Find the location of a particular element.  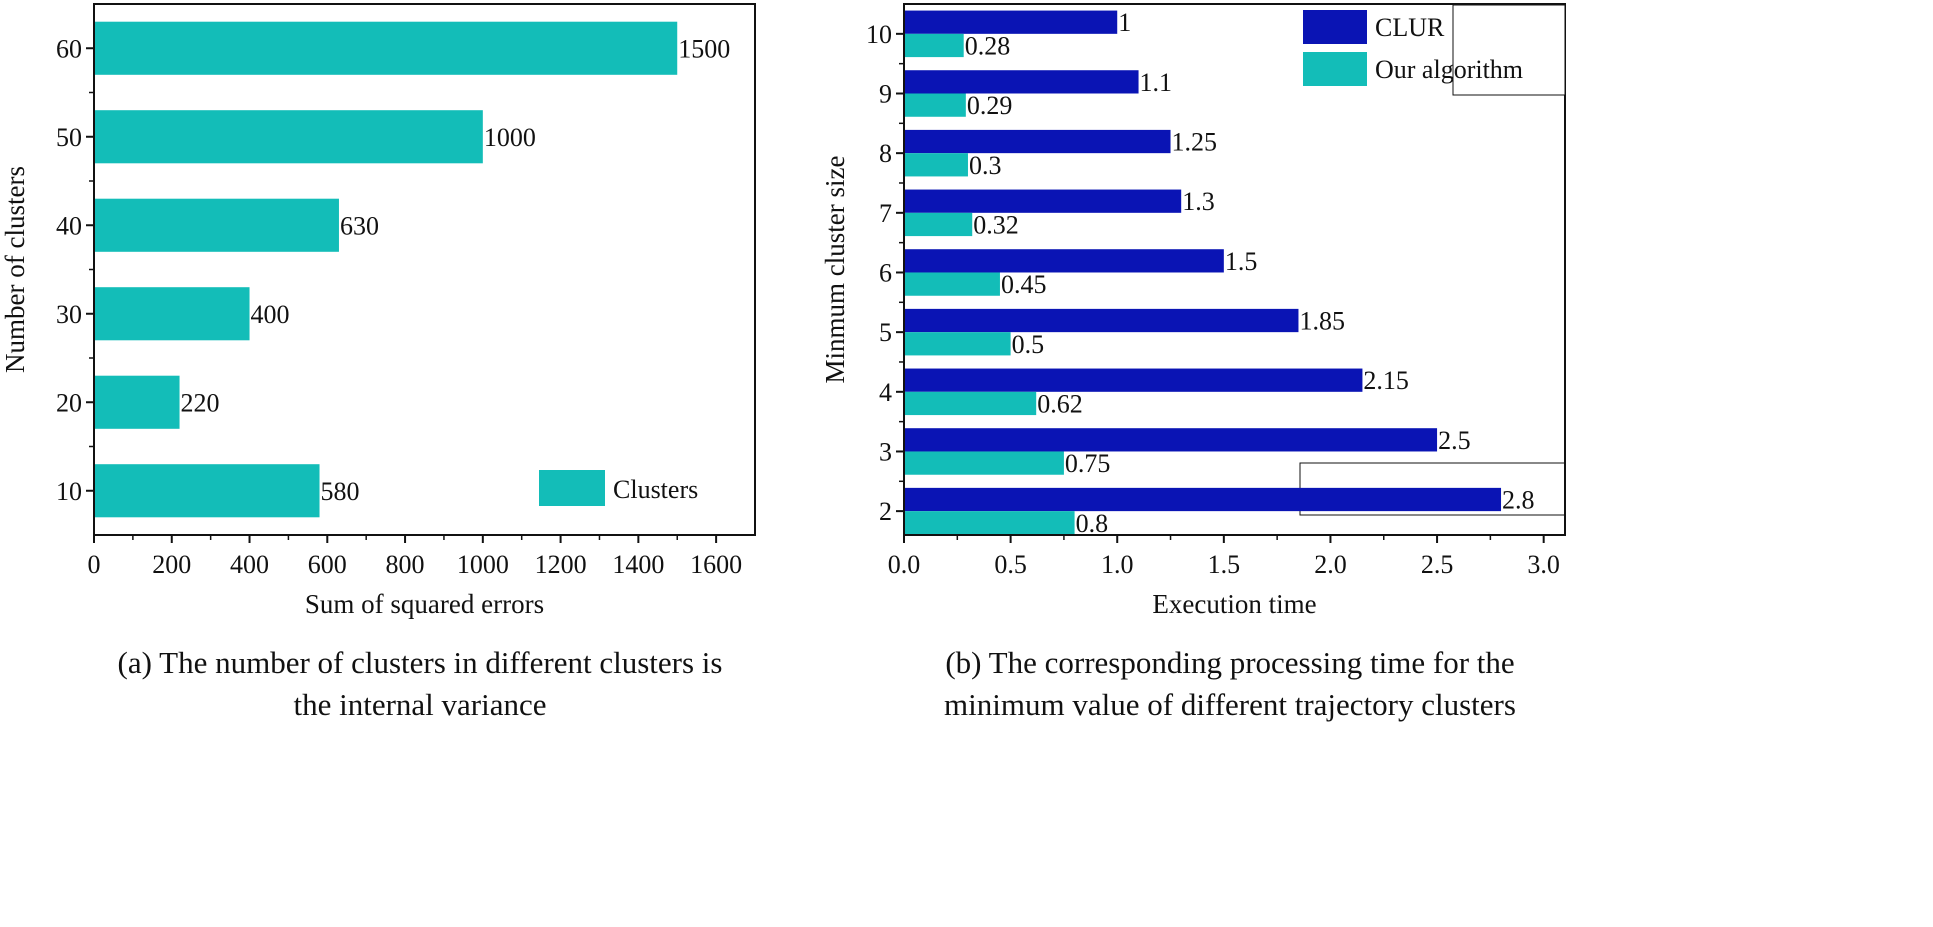

y-tick-label: 50 is located at coordinates (69, 137).